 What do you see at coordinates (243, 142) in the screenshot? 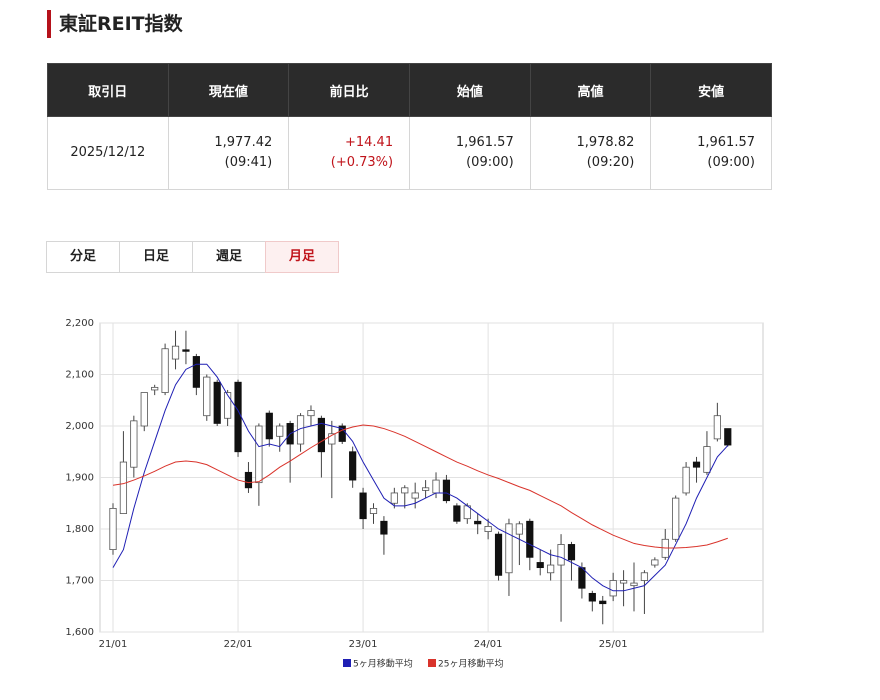
I see `cell-value: 1,977.42` at bounding box center [243, 142].